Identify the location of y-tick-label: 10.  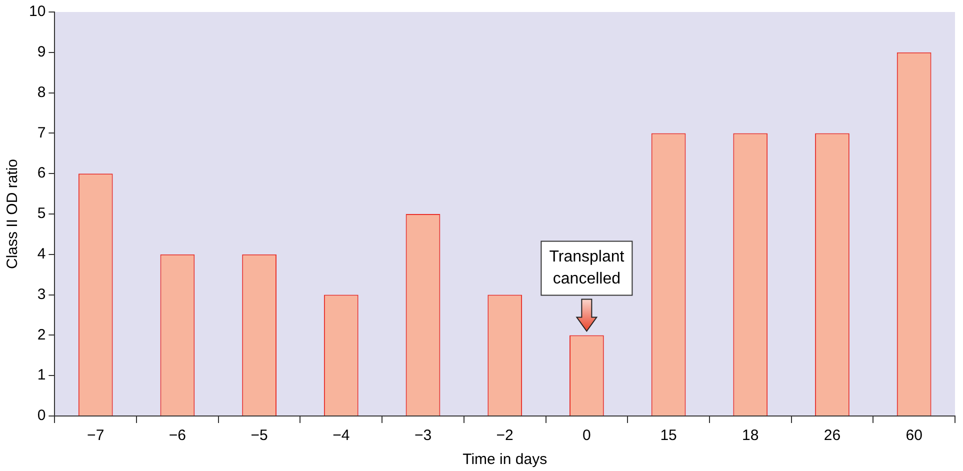
(37, 11).